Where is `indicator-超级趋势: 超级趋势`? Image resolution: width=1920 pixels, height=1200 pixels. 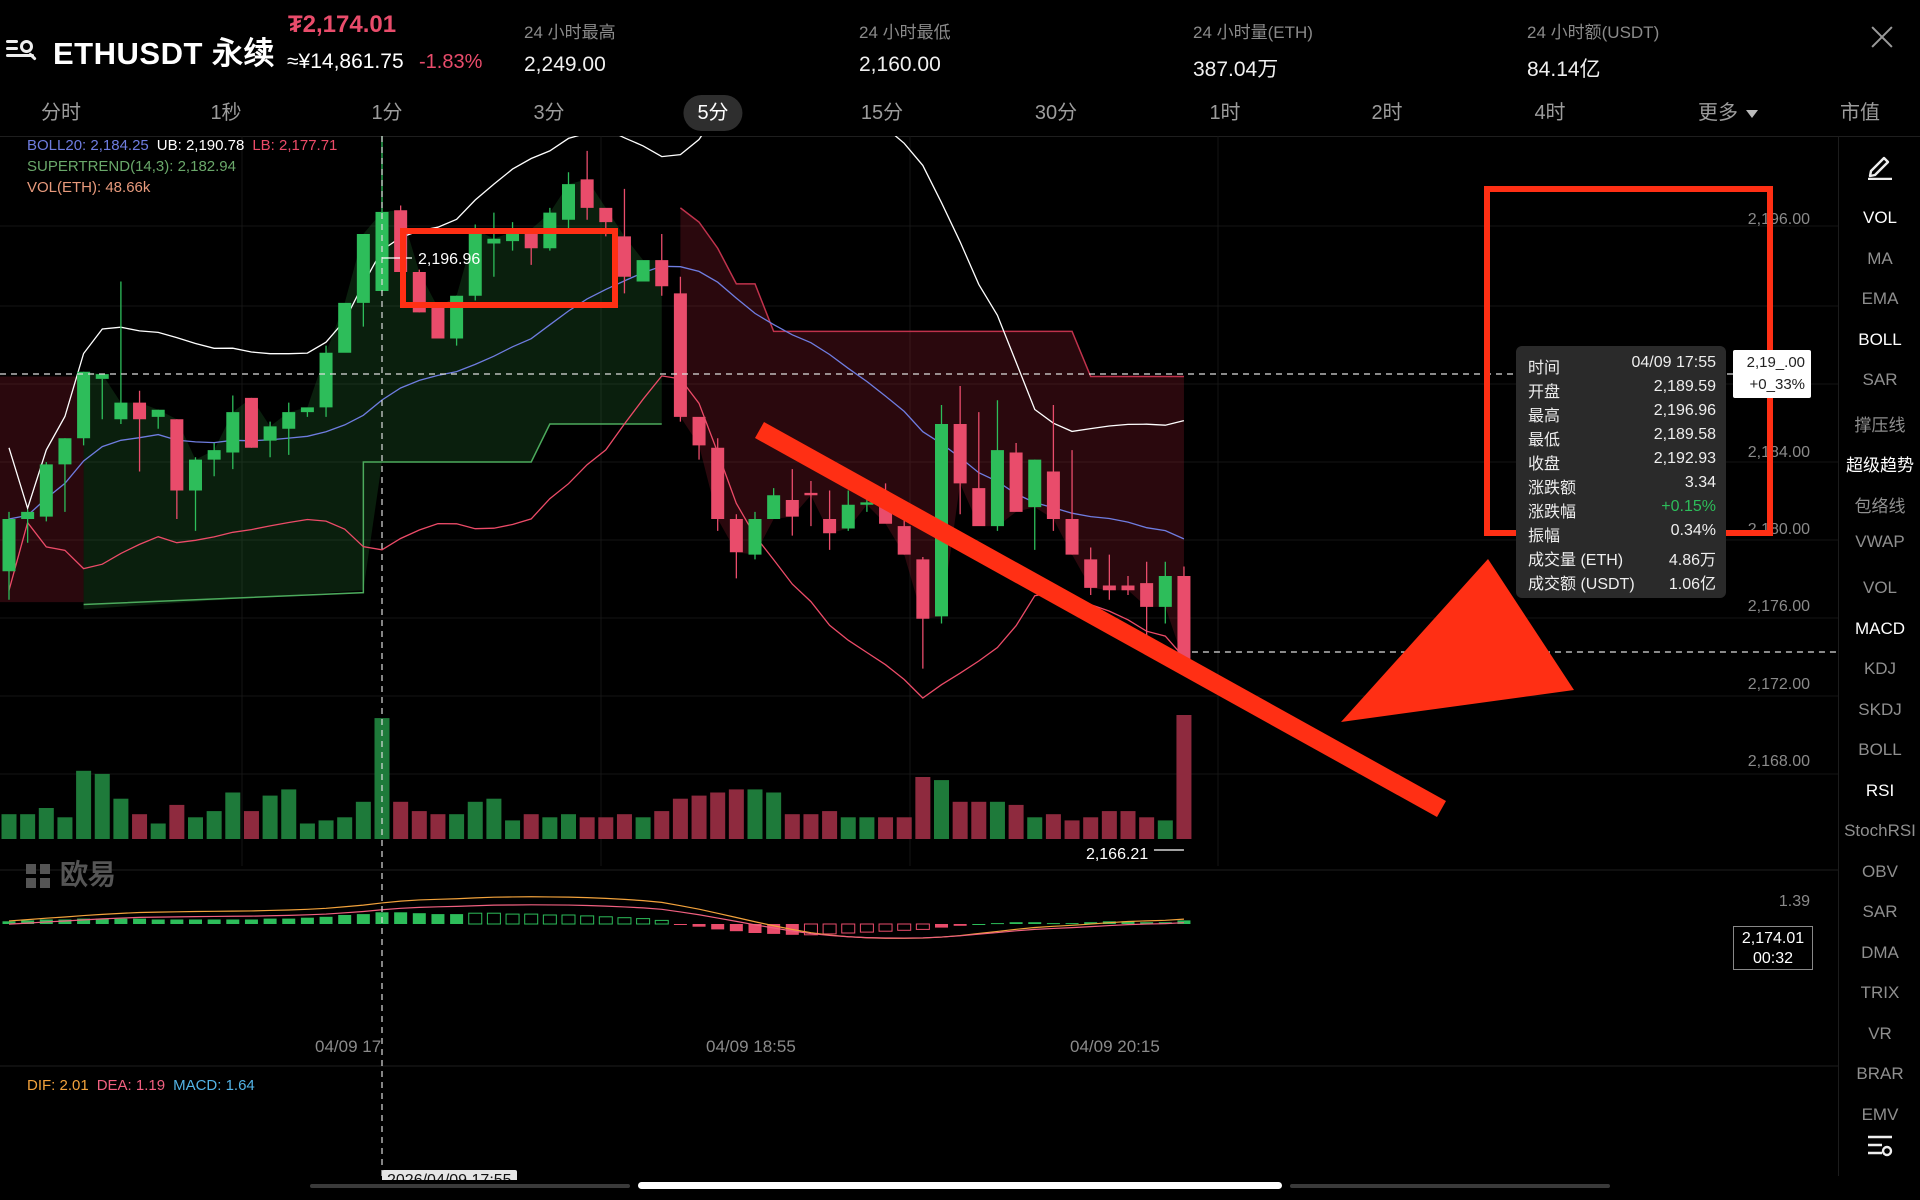 indicator-超级趋势: 超级趋势 is located at coordinates (1880, 465).